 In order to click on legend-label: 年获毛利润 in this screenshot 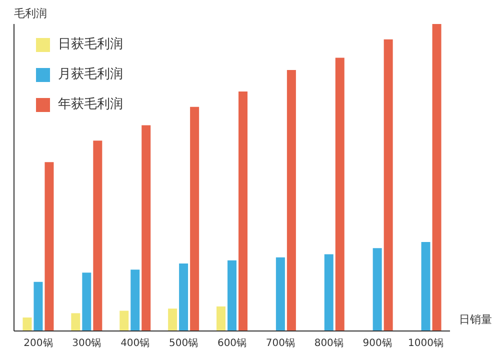, I will do `click(90, 105)`.